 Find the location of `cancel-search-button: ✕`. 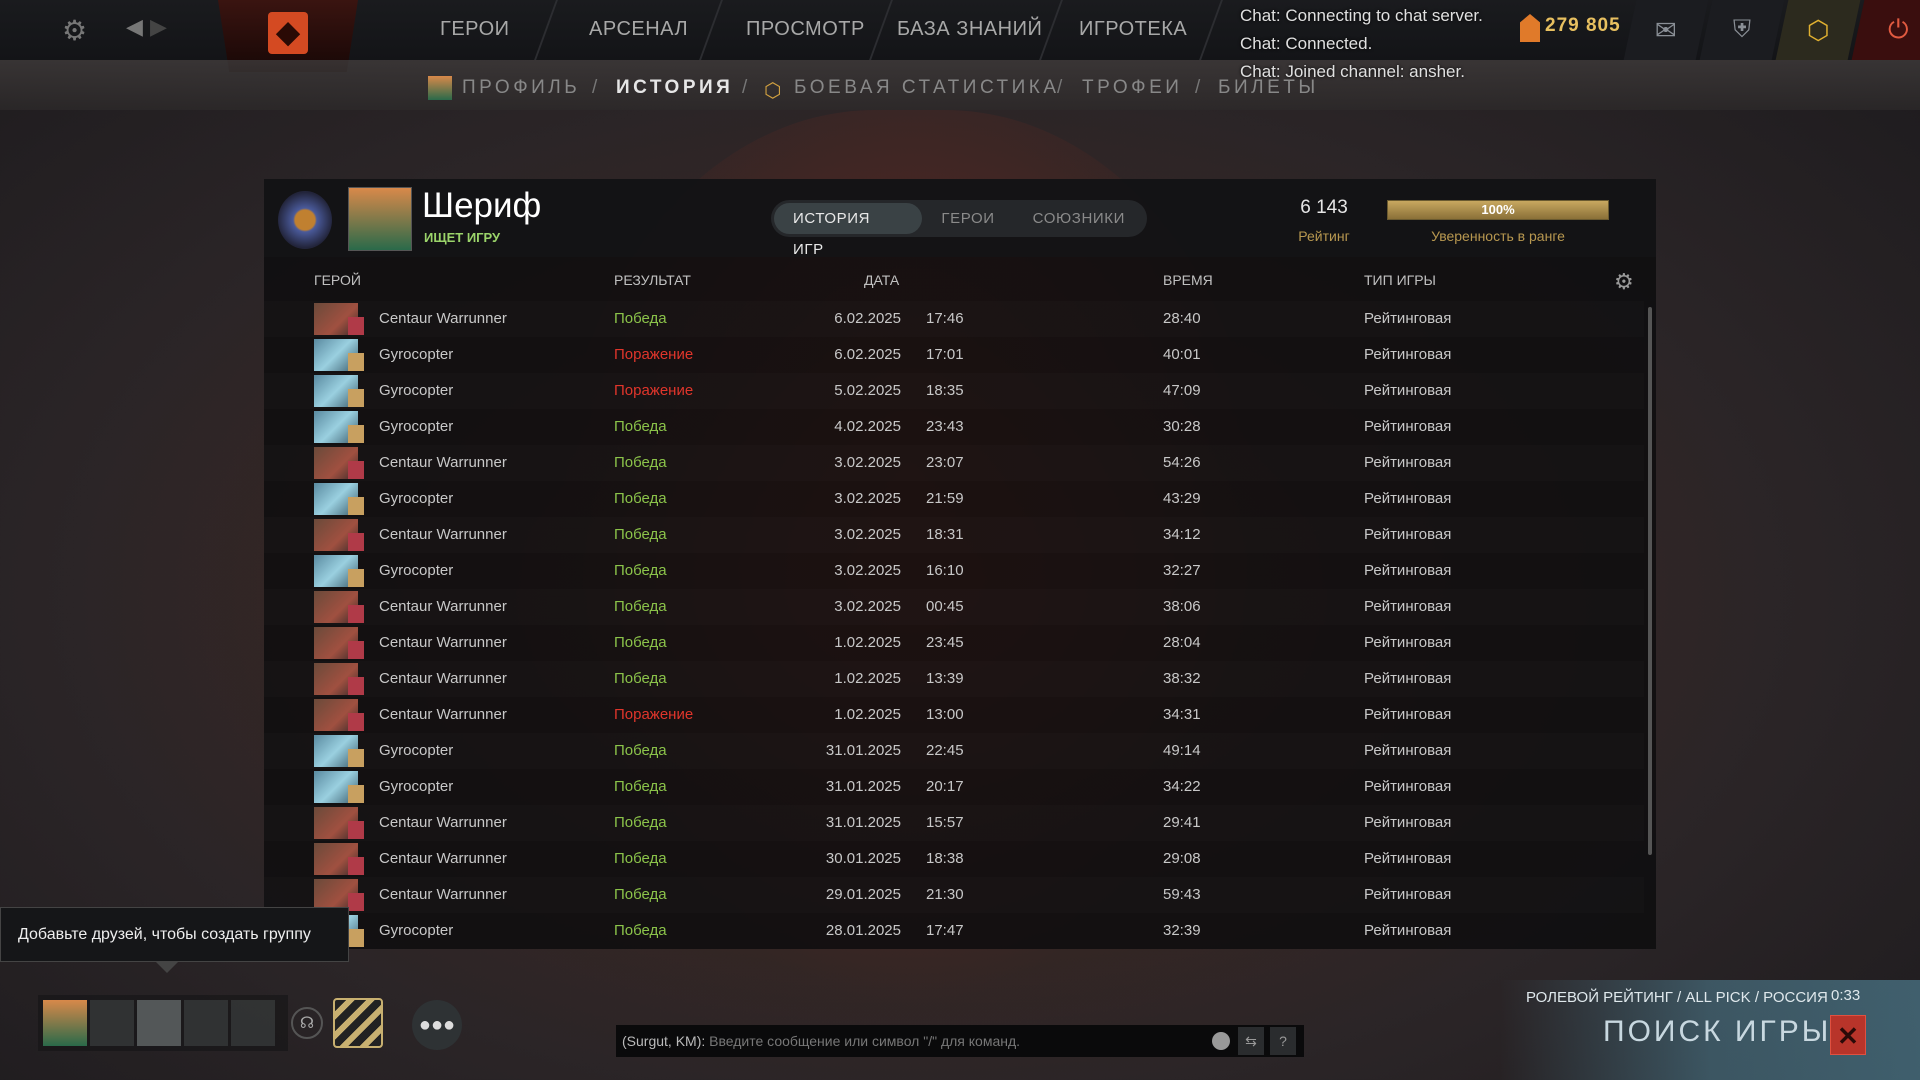

cancel-search-button: ✕ is located at coordinates (1848, 1035).